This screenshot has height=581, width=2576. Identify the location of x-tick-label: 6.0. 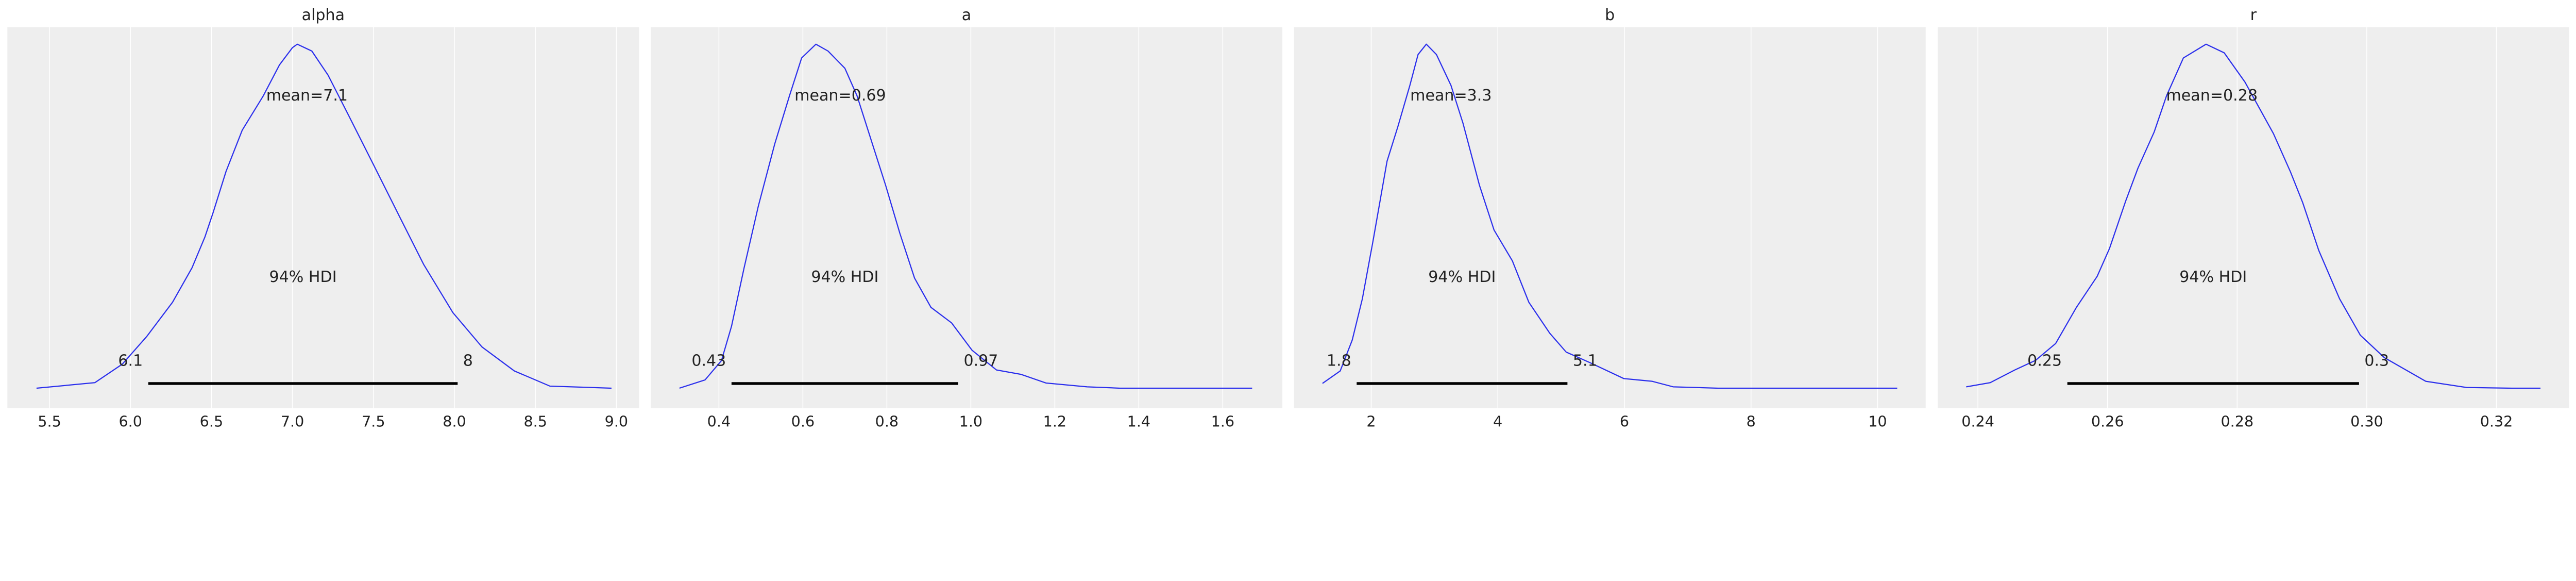
(130, 421).